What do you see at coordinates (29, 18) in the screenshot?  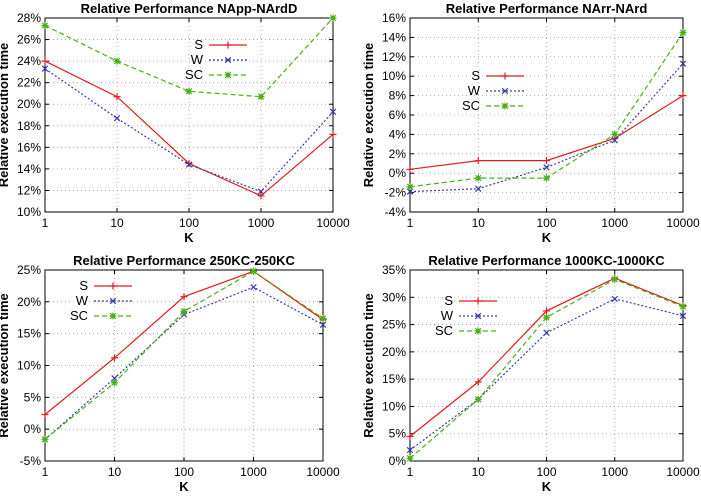 I see `y-tick-label: 28%` at bounding box center [29, 18].